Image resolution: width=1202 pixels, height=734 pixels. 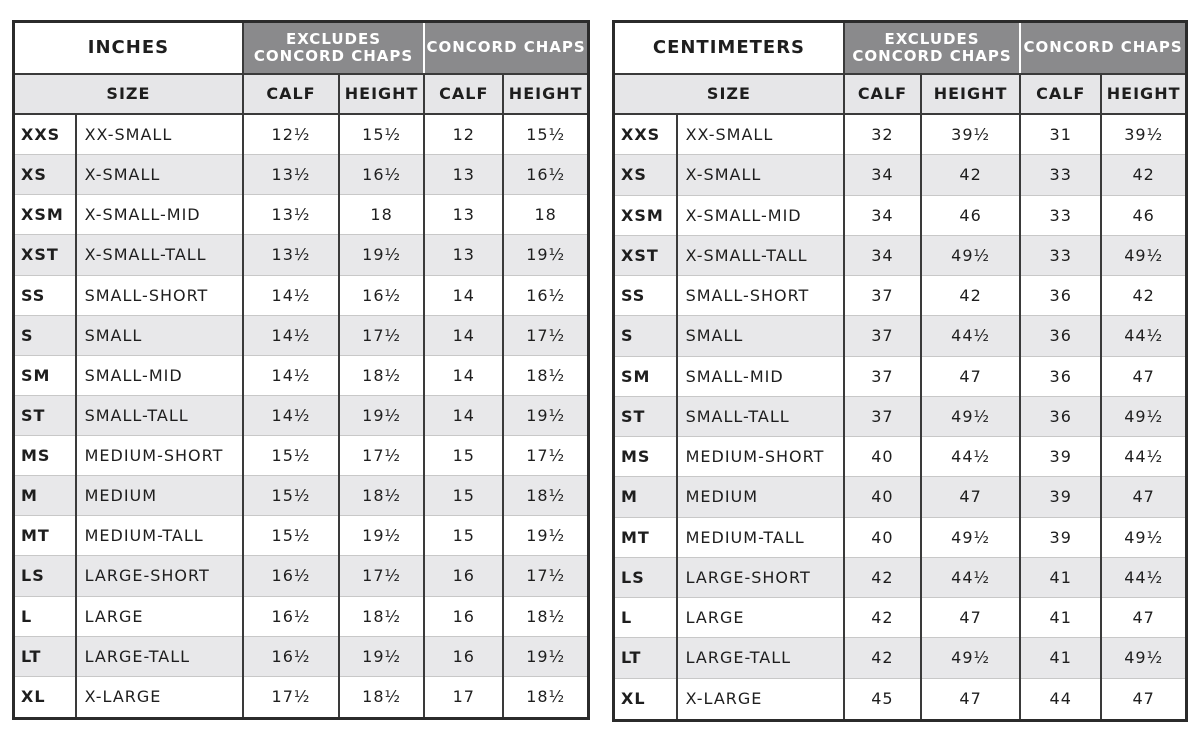 What do you see at coordinates (1061, 175) in the screenshot?
I see `measurement: 33` at bounding box center [1061, 175].